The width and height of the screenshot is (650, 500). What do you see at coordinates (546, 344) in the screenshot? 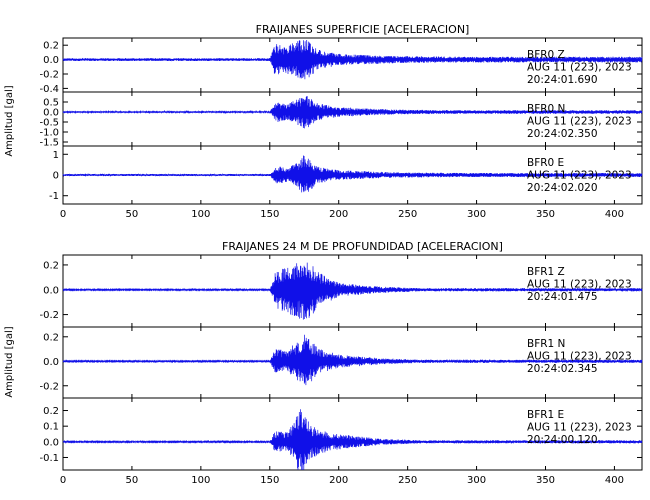
I see `station-annotation: BFR1 N` at bounding box center [546, 344].